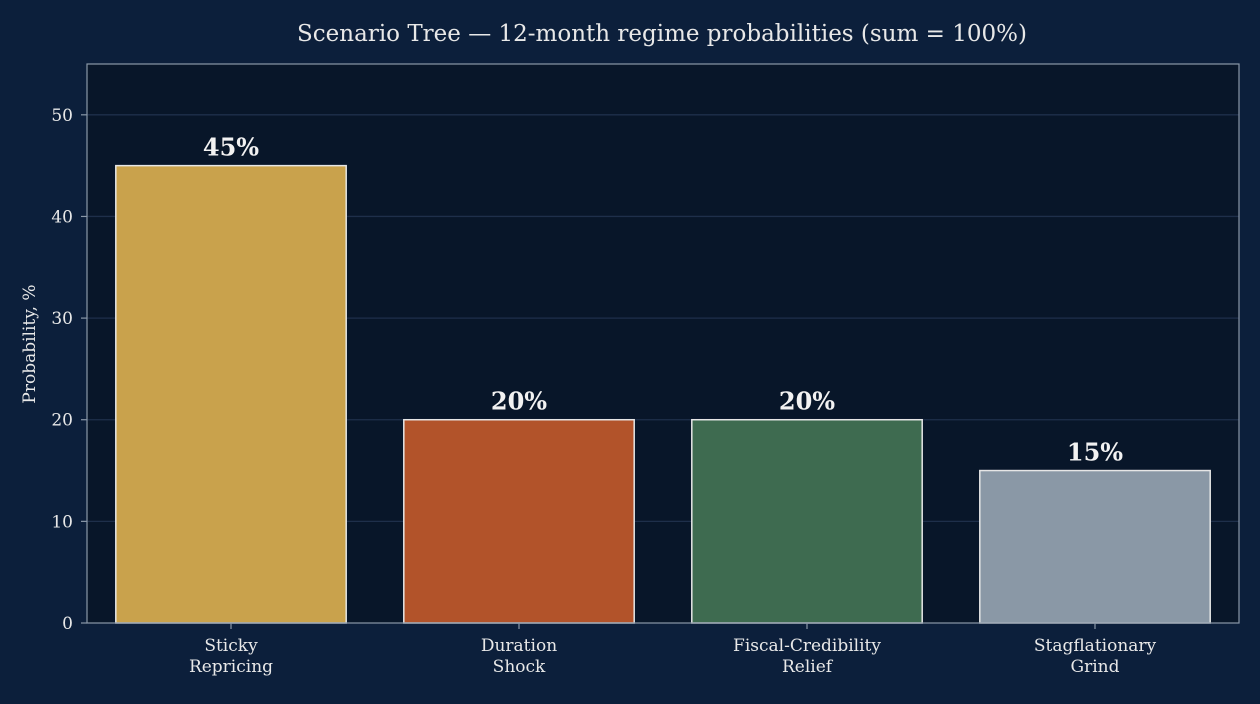 The height and width of the screenshot is (704, 1260). What do you see at coordinates (1095, 656) in the screenshot?
I see `x-tick-label: Stagflationary Grind` at bounding box center [1095, 656].